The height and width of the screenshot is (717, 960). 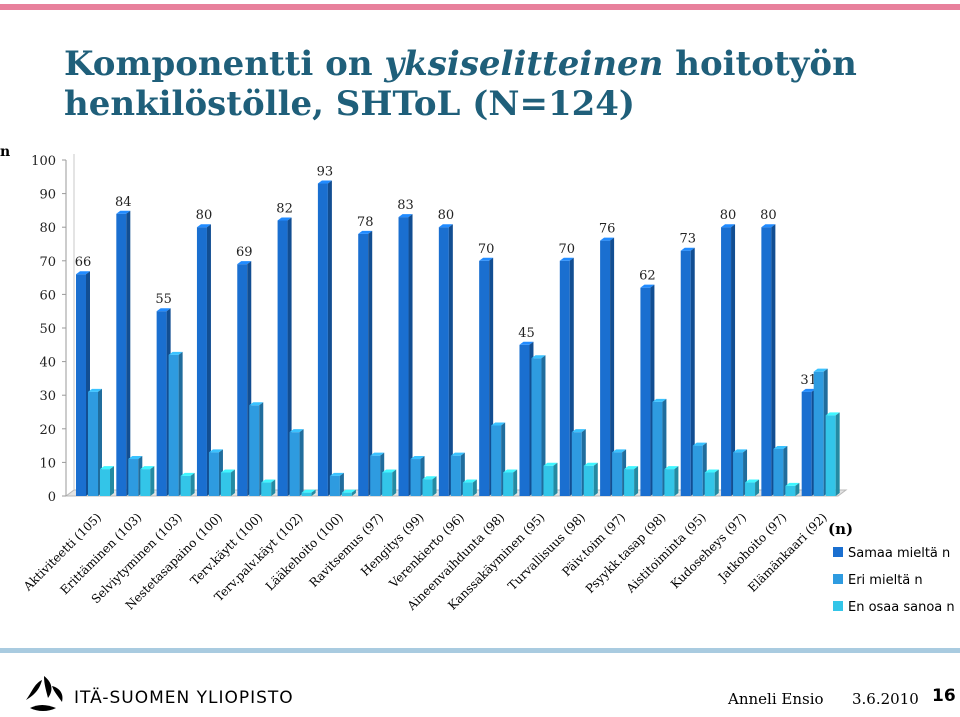 I want to click on slide-date: 3.6.2010, so click(x=885, y=699).